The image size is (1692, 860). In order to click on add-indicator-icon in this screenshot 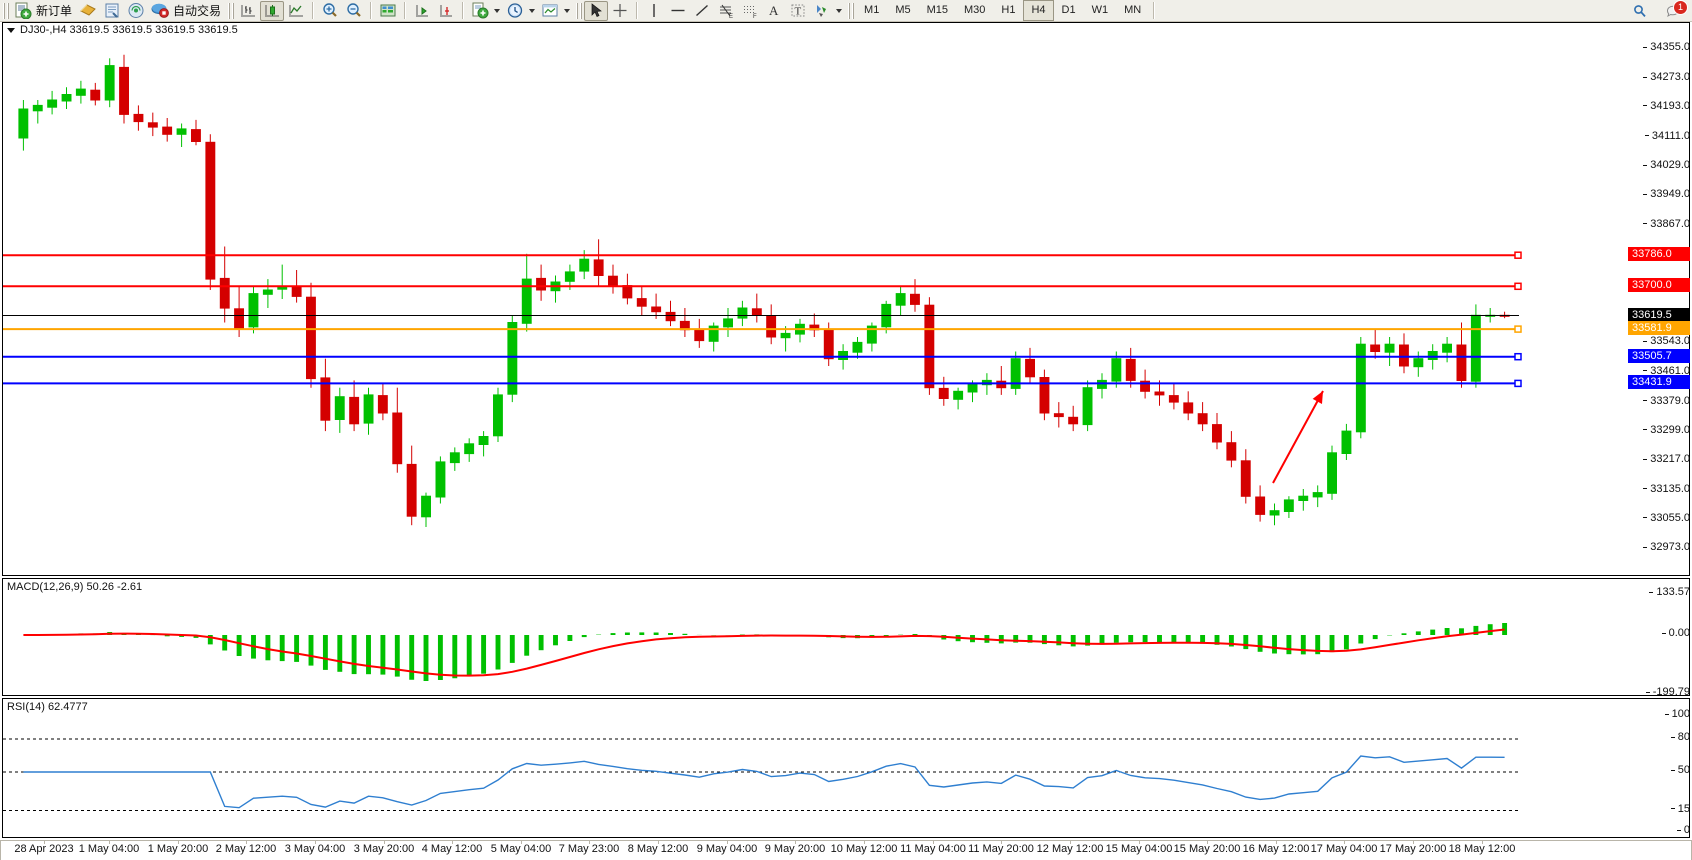, I will do `click(480, 11)`.